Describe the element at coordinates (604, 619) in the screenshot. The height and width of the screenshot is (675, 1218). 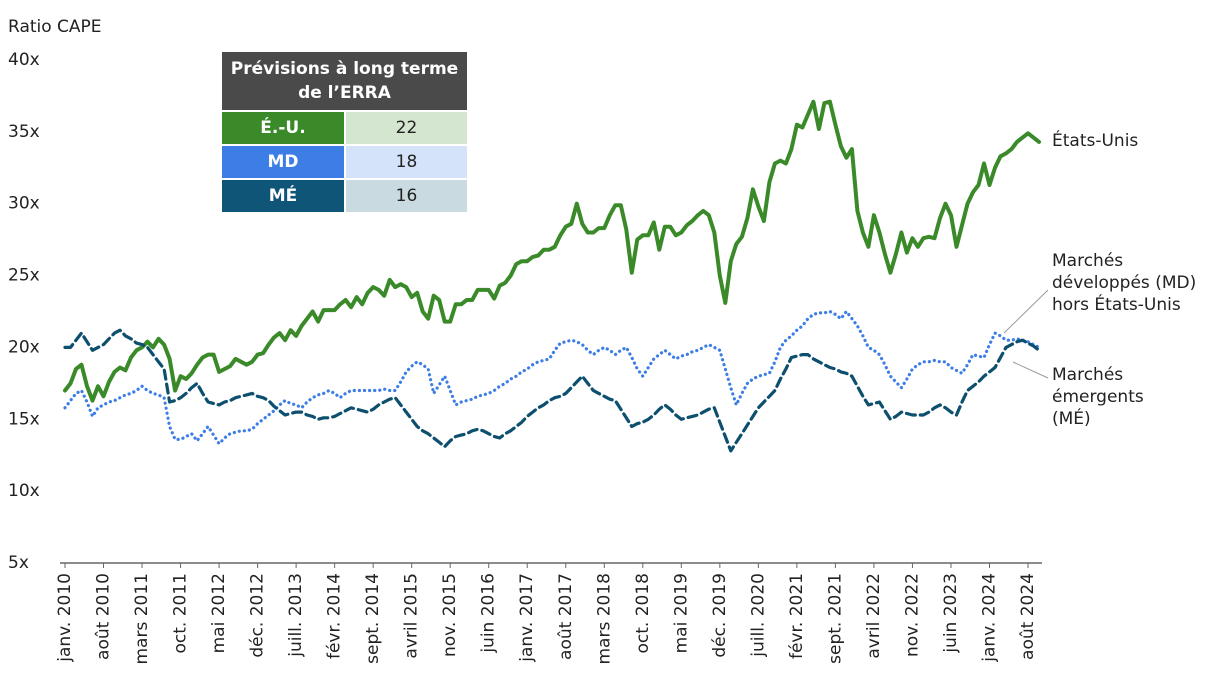
I see `x-tick-label: mars 2018` at that location.